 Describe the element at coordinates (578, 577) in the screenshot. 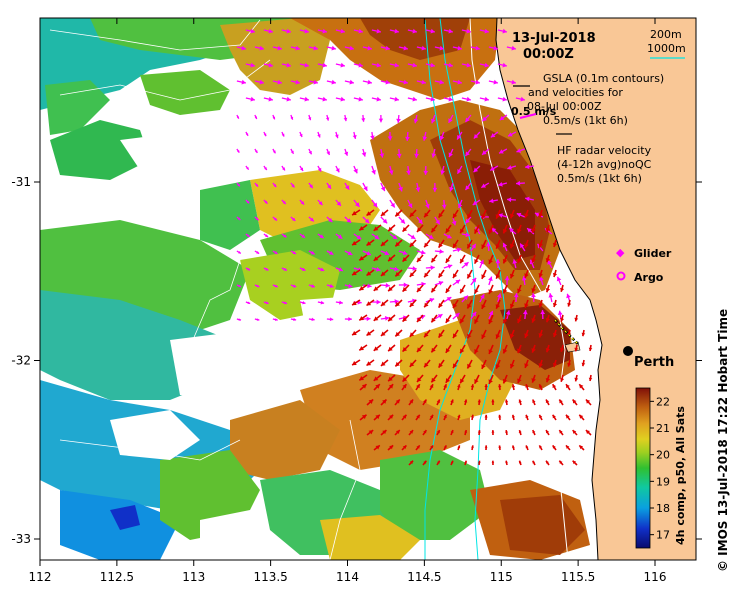

I see `x-tick-label: 115.5` at that location.